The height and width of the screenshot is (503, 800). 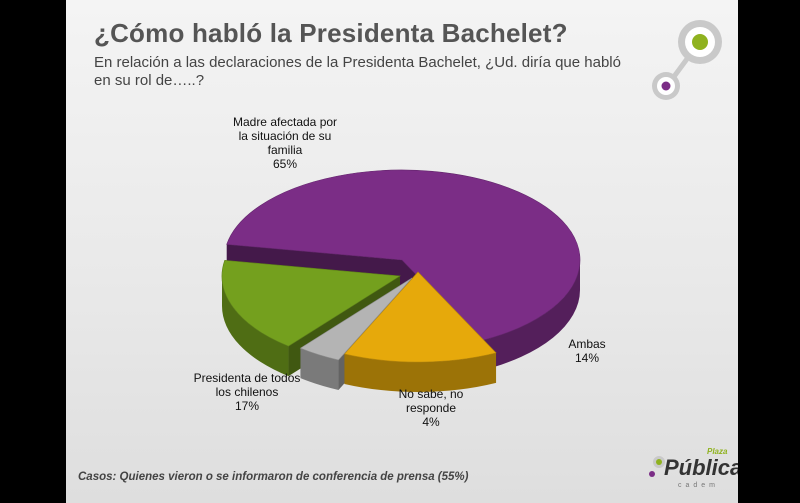 What do you see at coordinates (657, 466) in the screenshot?
I see `brand-mark-icon` at bounding box center [657, 466].